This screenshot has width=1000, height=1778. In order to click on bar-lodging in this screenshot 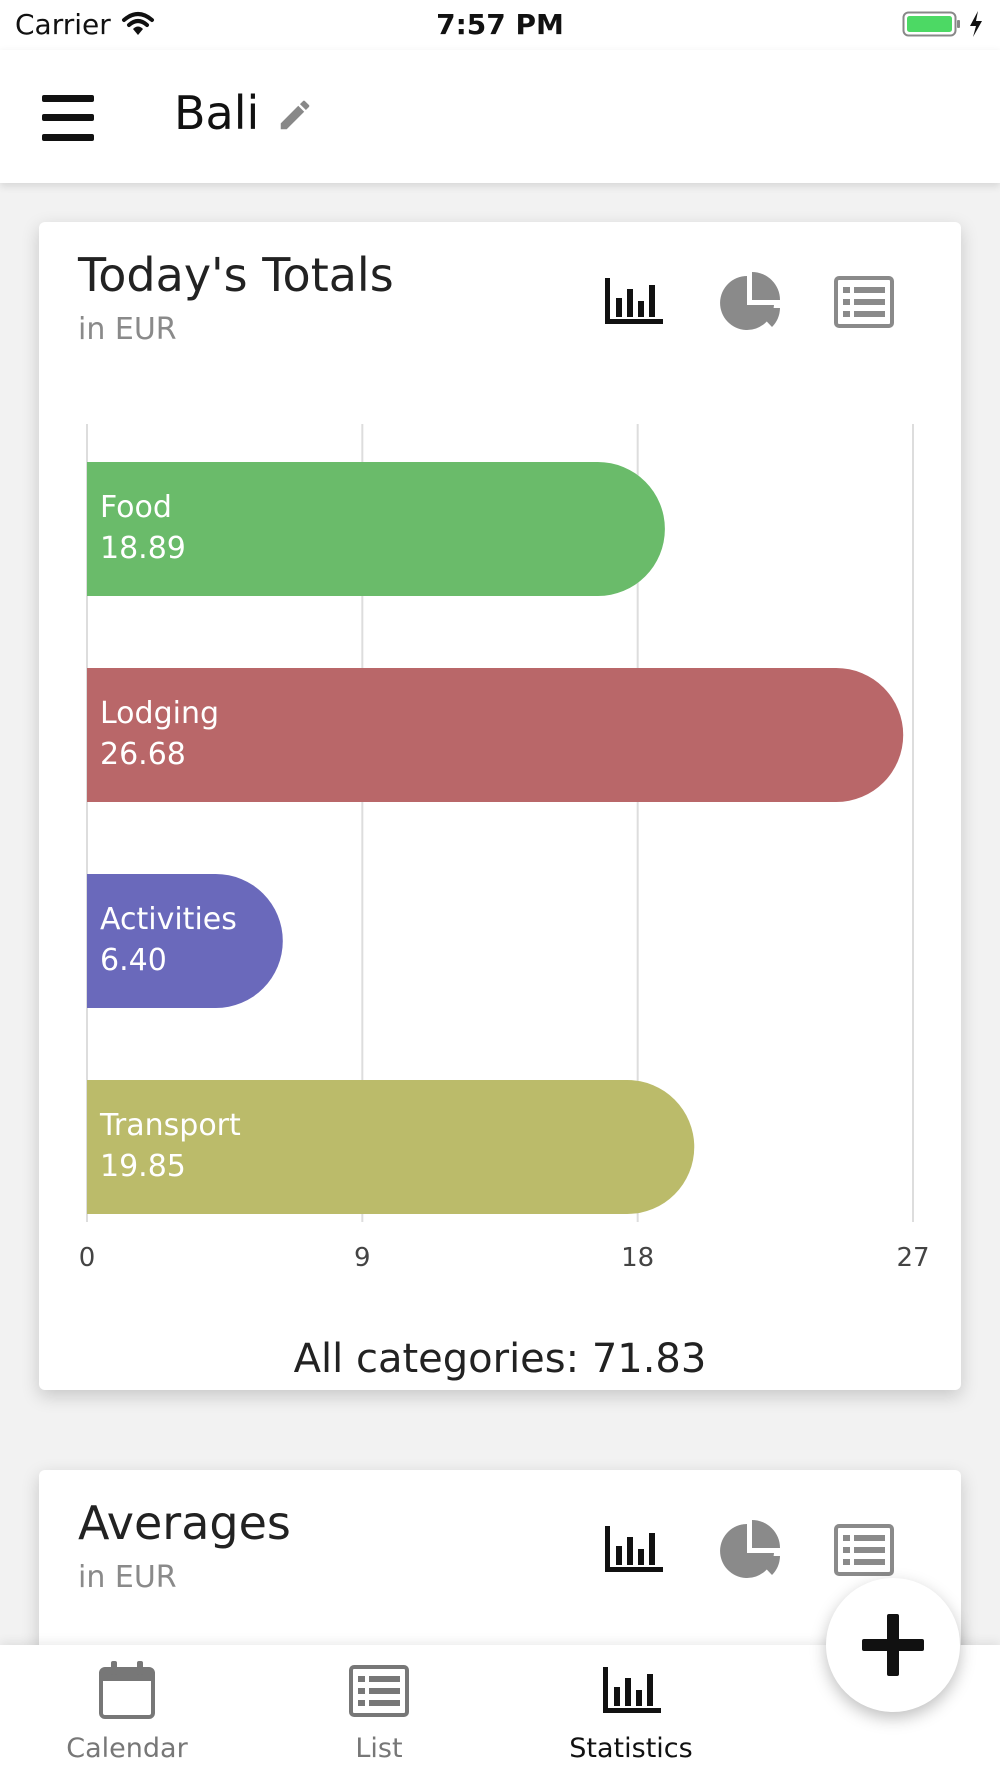, I will do `click(495, 735)`.